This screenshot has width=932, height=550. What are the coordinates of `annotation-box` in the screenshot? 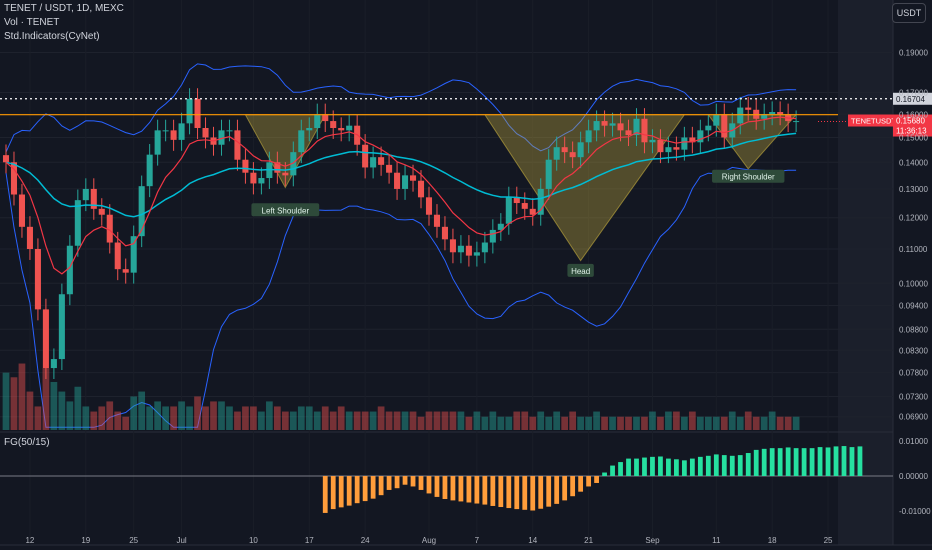 It's located at (748, 176).